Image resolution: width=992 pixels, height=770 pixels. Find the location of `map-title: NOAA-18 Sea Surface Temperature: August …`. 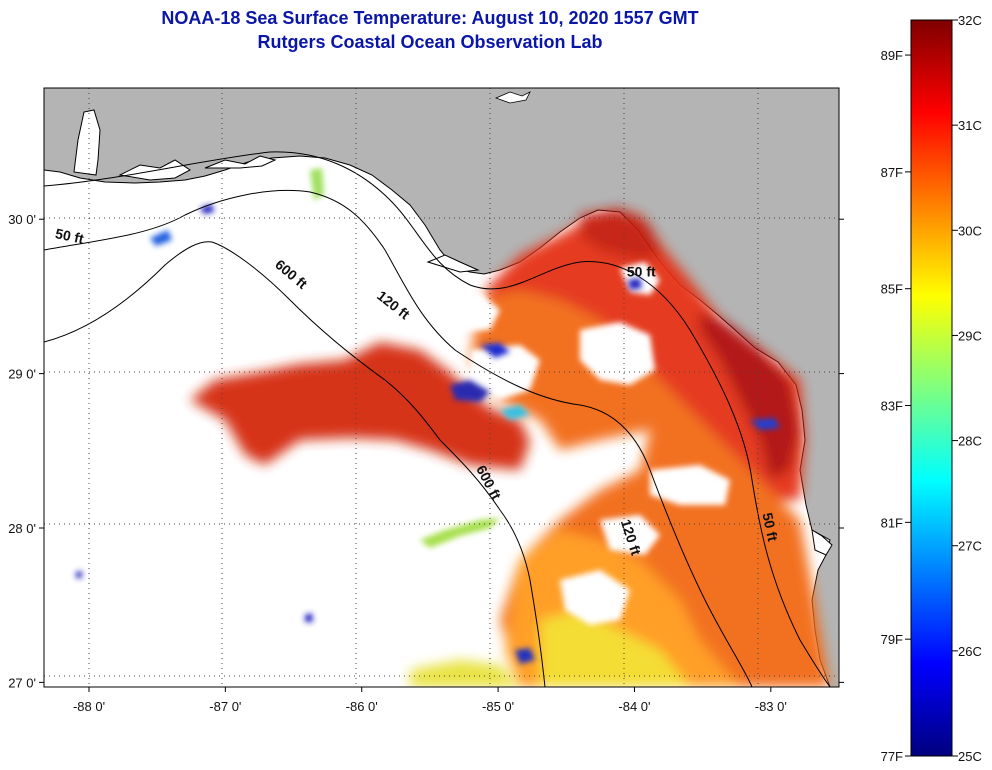

map-title: NOAA-18 Sea Surface Temperature: August … is located at coordinates (430, 18).